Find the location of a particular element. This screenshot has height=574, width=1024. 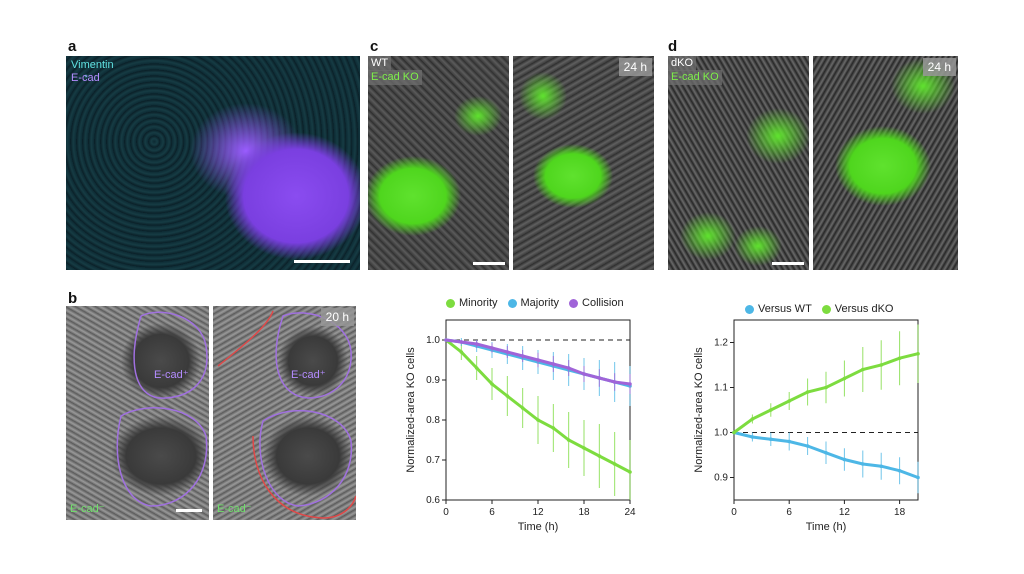

y-tick-label: 1.1 is located at coordinates (721, 388).